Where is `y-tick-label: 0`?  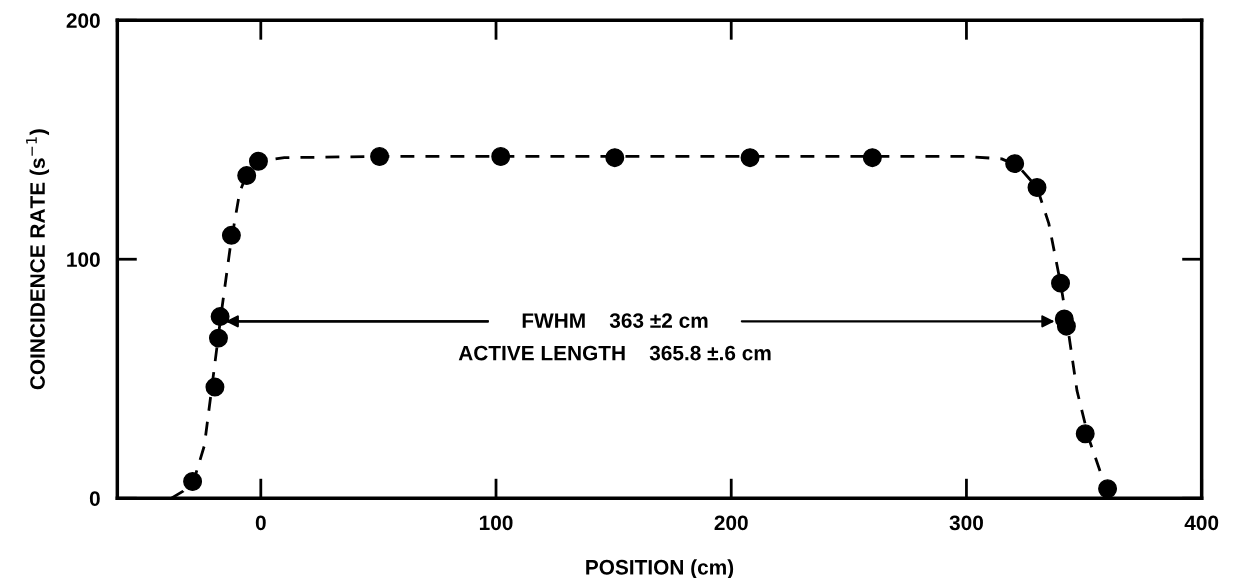 y-tick-label: 0 is located at coordinates (94, 498).